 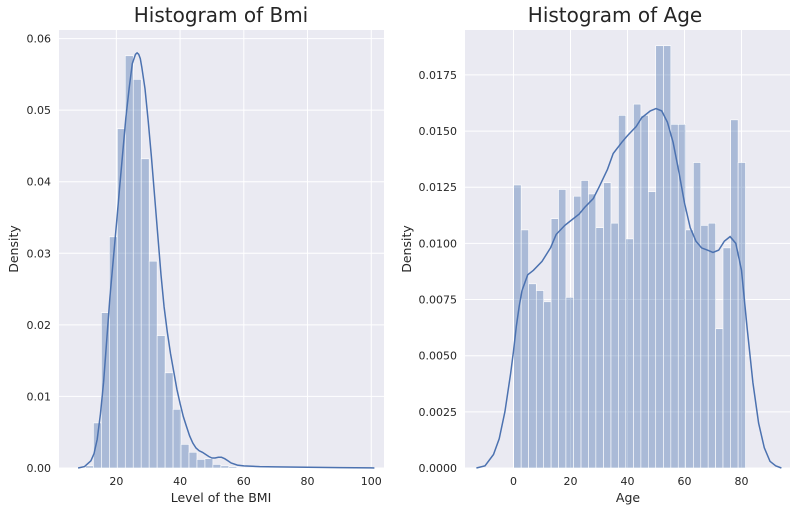 I want to click on x-tick-labels: 20 40 60 80 100, so click(x=245, y=481).